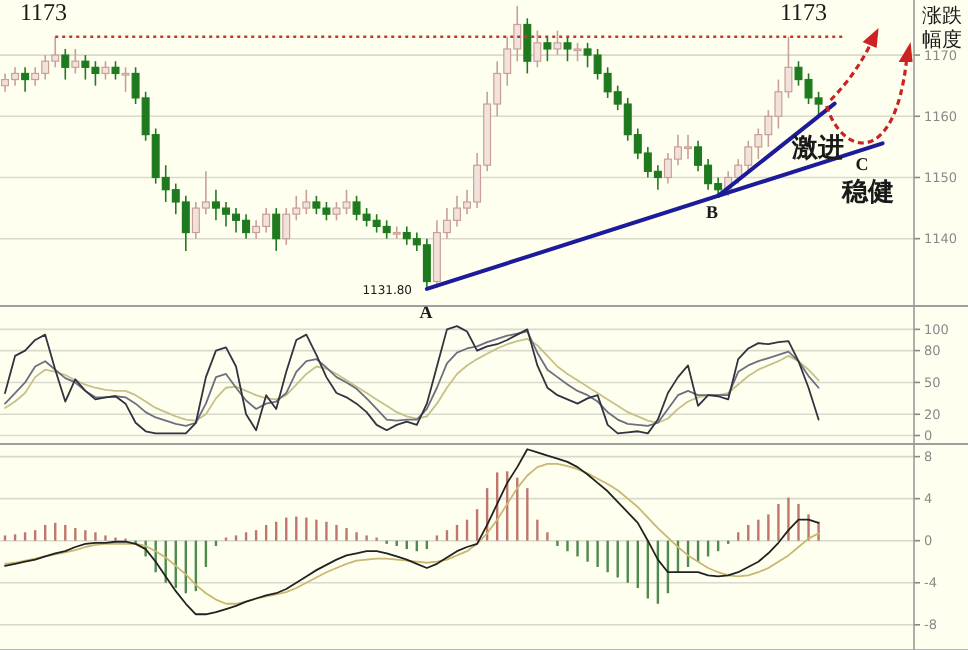 The image size is (968, 650). Describe the element at coordinates (712, 212) in the screenshot. I see `annotation: B` at that location.